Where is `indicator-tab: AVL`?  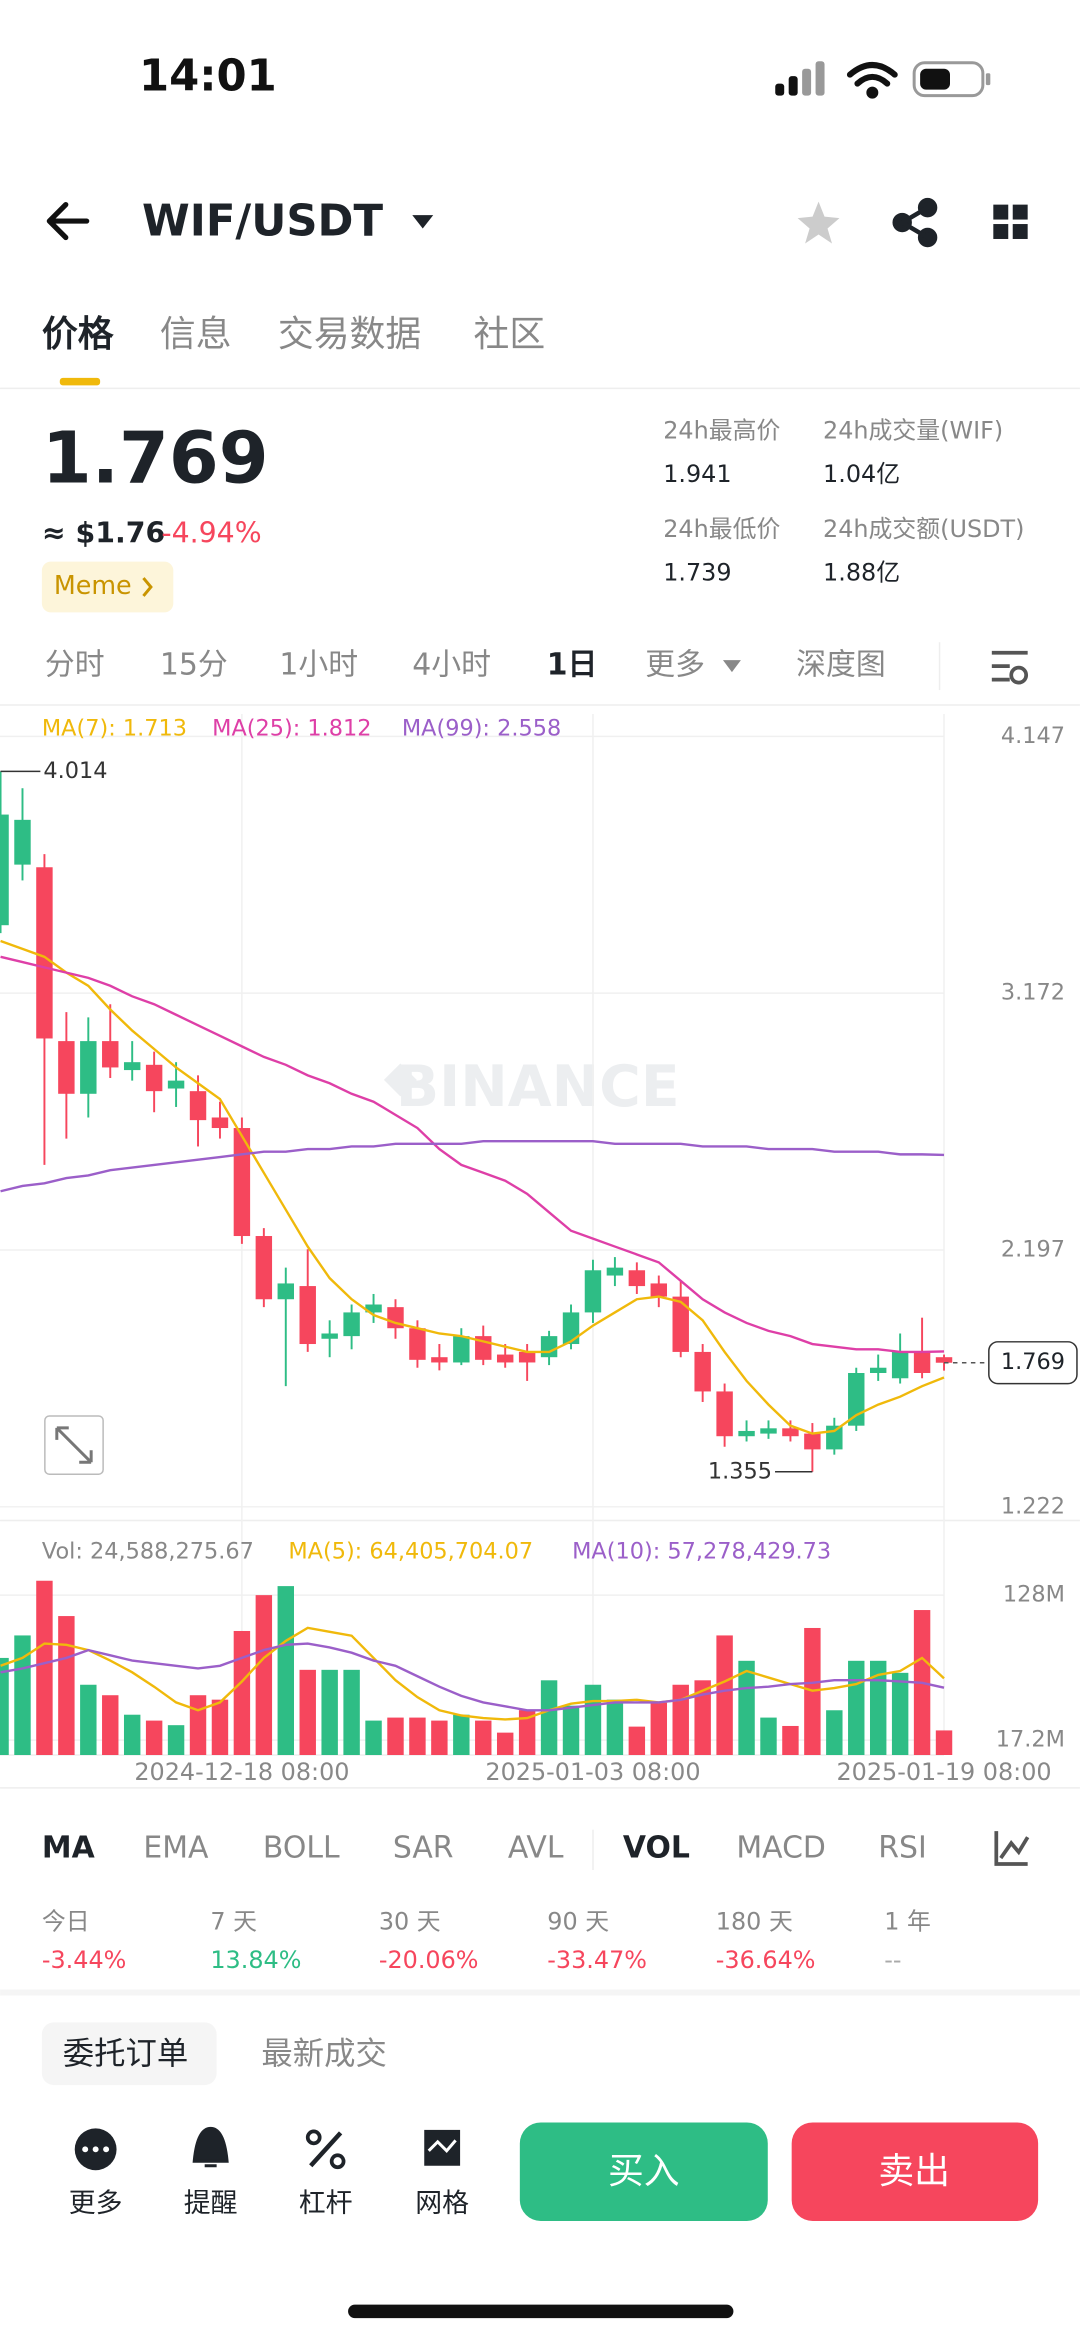 indicator-tab: AVL is located at coordinates (536, 1848).